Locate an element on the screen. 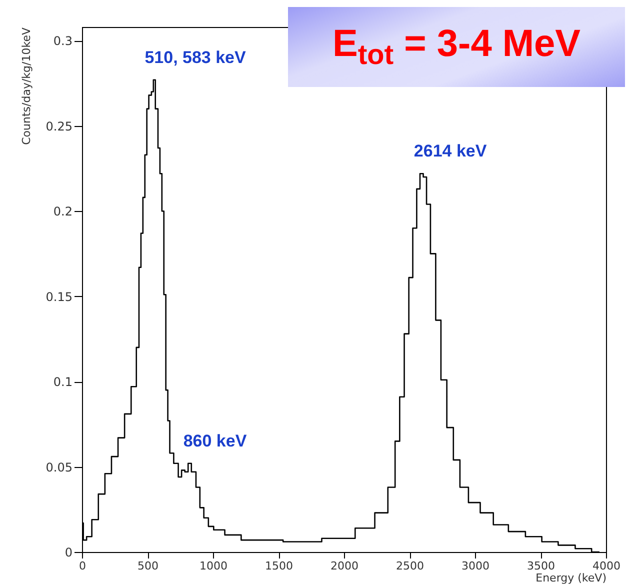 This screenshot has width=629, height=587. x-tick-label: 4000 is located at coordinates (606, 566).